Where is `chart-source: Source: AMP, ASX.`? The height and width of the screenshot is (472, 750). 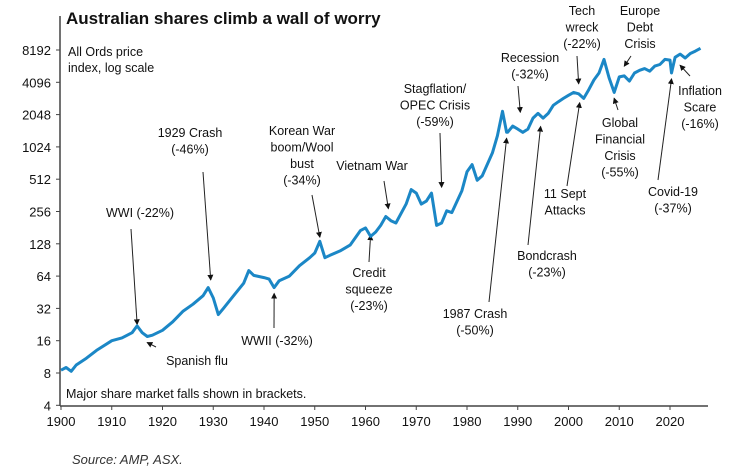
chart-source: Source: AMP, ASX. is located at coordinates (127, 459).